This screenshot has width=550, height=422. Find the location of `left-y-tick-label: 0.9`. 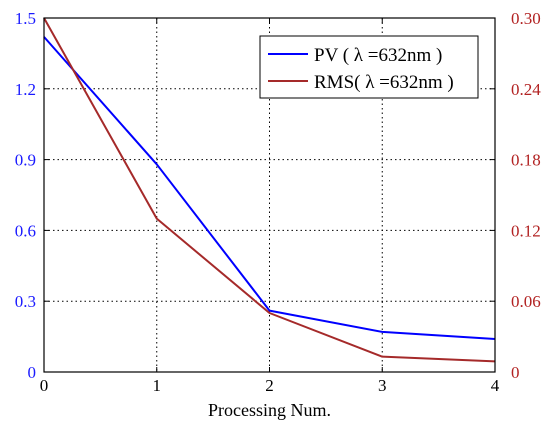

left-y-tick-label: 0.9 is located at coordinates (25, 160).